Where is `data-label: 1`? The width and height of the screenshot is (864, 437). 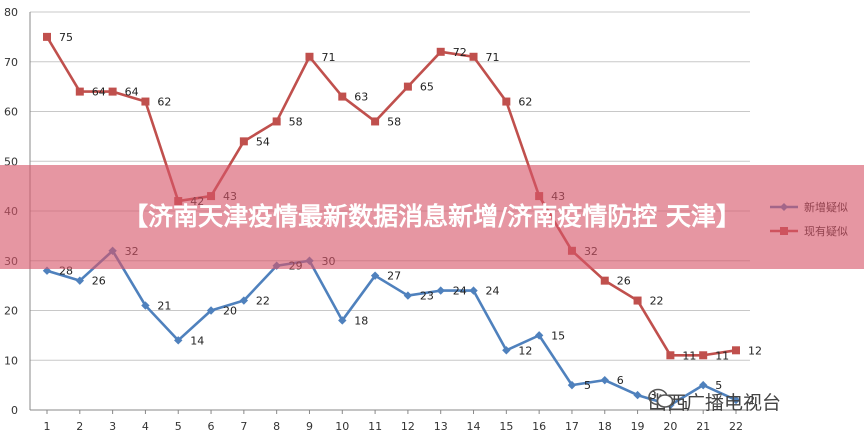
data-label: 1 is located at coordinates (685, 405).